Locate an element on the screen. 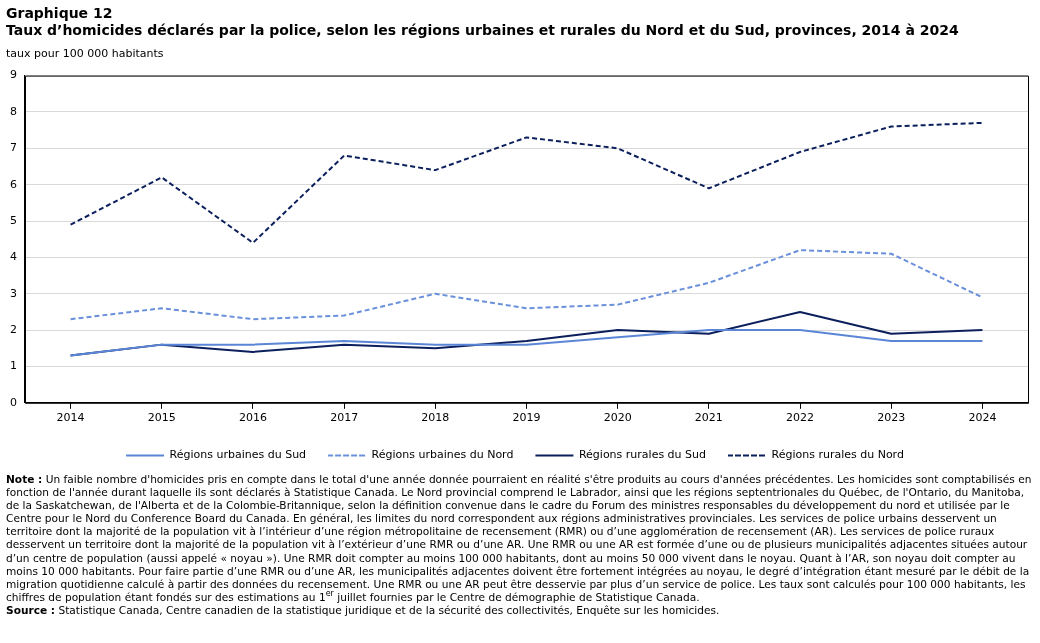 This screenshot has width=1040, height=643. x-tick-label: 2021 is located at coordinates (708, 418).